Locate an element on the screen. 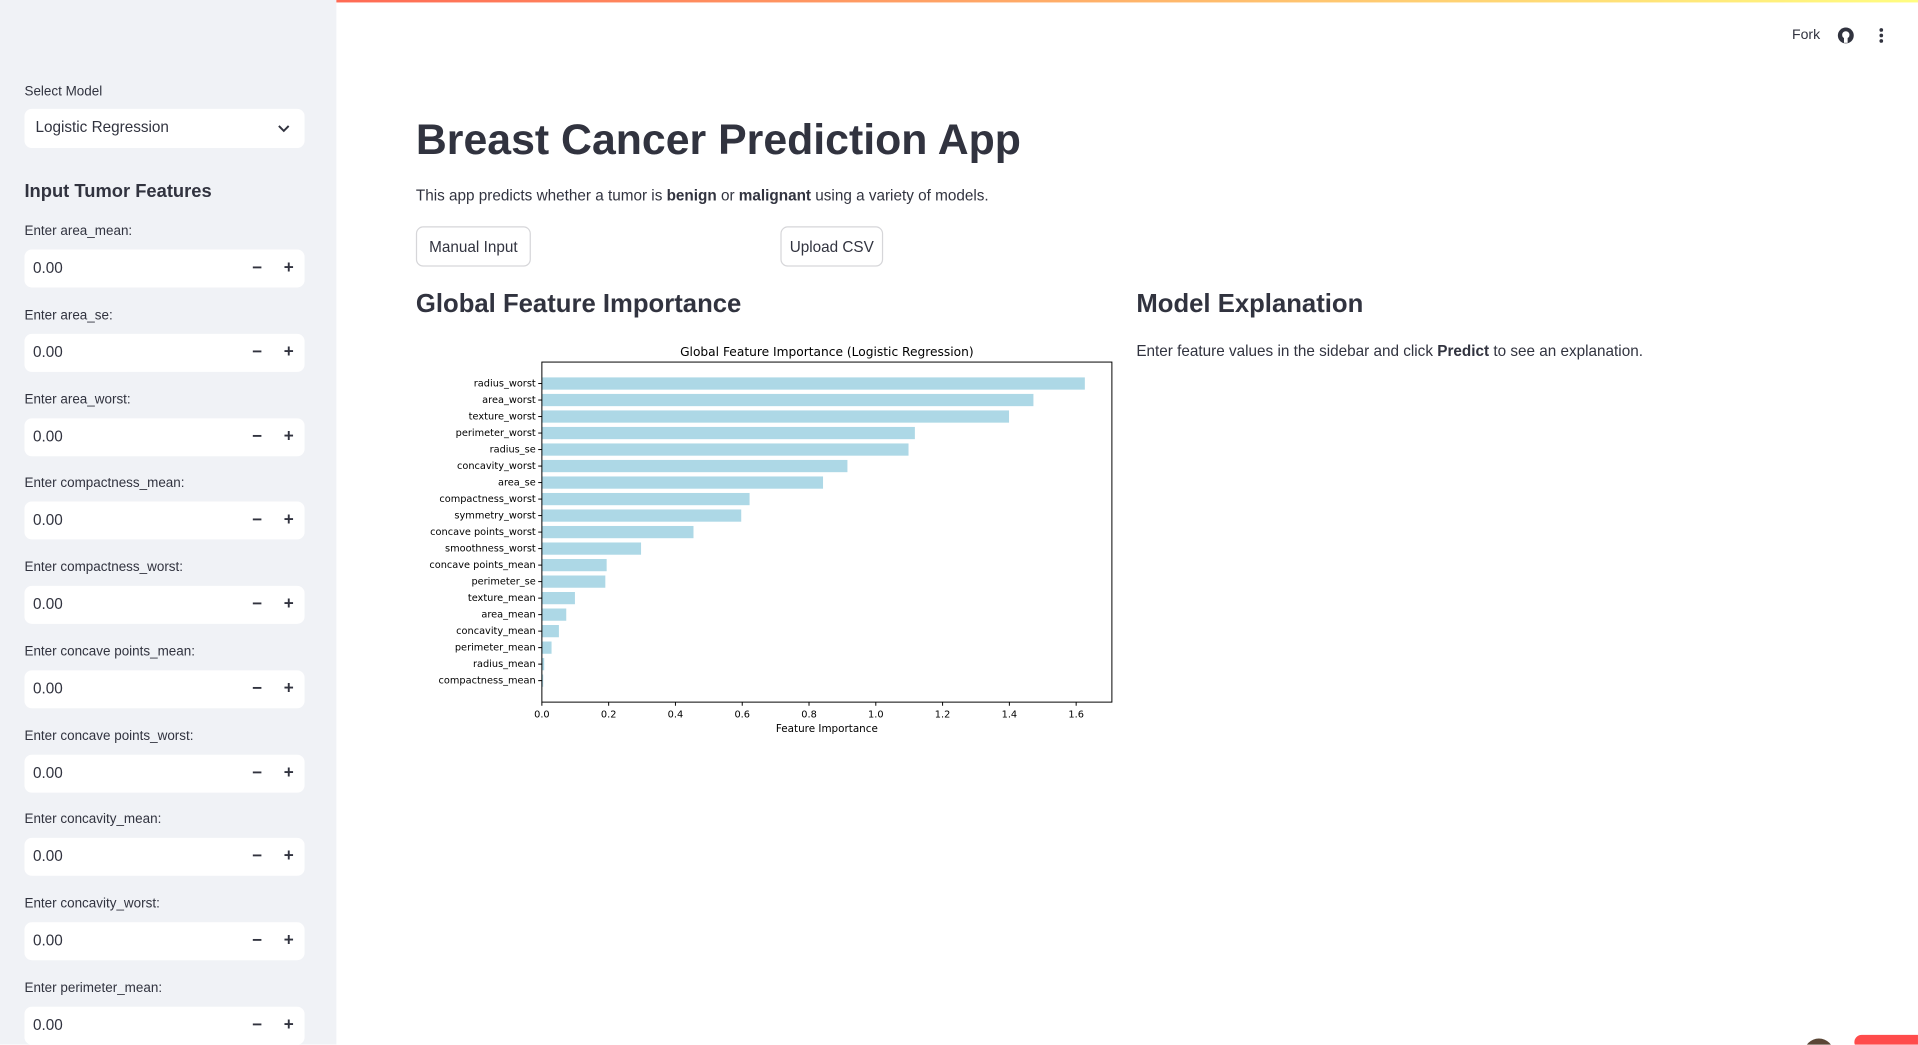 This screenshot has height=1045, width=1918. y-tick-label: compactness_worst is located at coordinates (487, 499).